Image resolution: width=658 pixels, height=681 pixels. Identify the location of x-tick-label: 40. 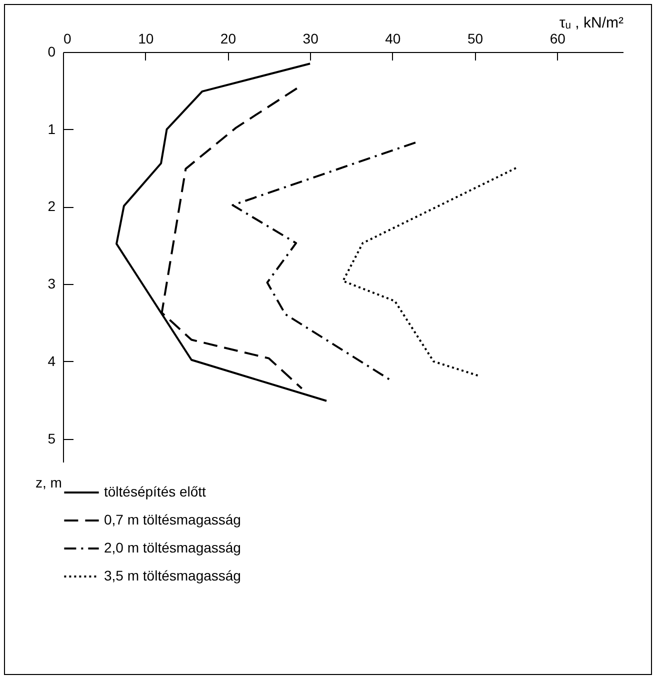
(393, 38).